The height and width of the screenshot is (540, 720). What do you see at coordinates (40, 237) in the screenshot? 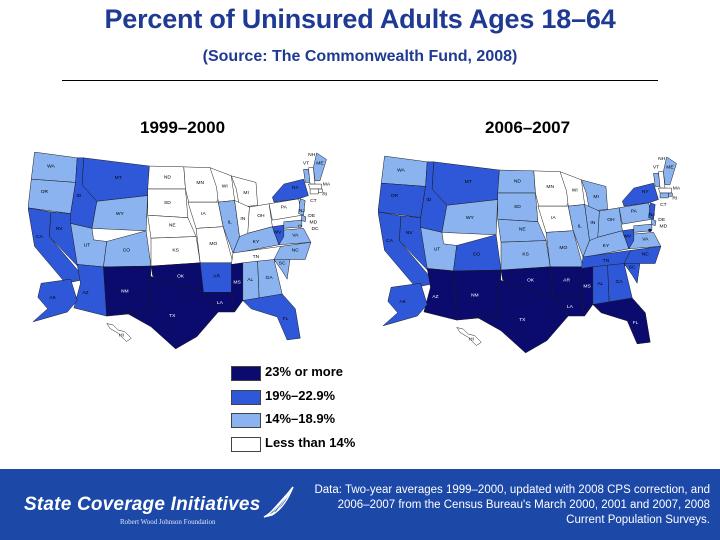
I see `state-label-ca: CA` at bounding box center [40, 237].